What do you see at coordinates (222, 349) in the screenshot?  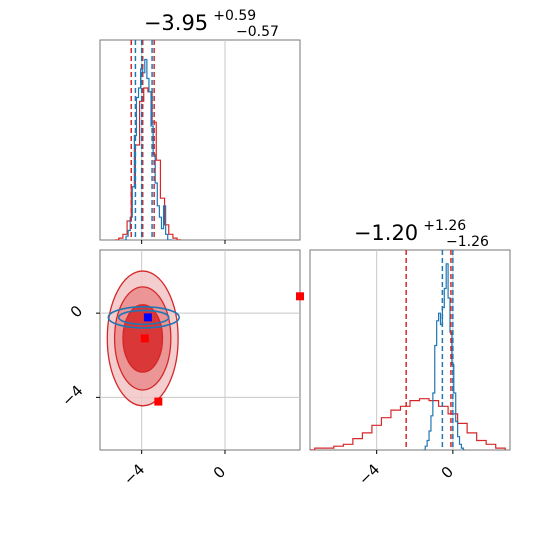 I see `marker-layer` at bounding box center [222, 349].